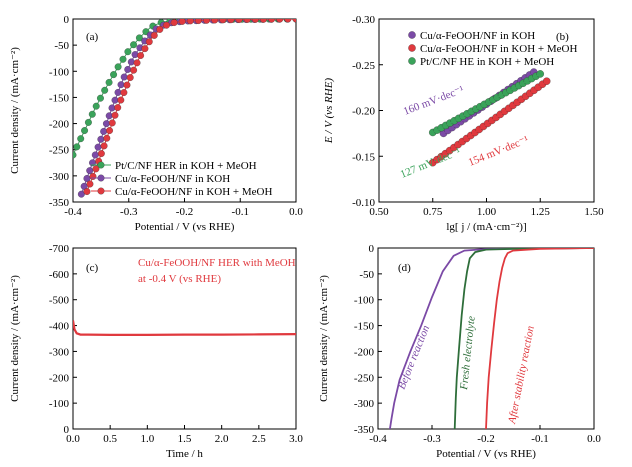 The image size is (632, 467). I want to click on x-tick-label: 0.0, so click(594, 439).